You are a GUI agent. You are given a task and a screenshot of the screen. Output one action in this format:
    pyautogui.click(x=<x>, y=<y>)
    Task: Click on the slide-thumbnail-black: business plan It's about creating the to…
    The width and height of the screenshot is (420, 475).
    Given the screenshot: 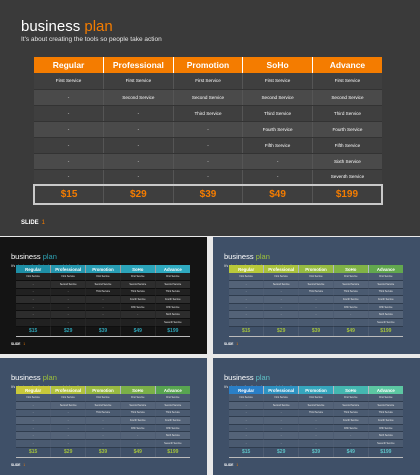 What is the action you would take?
    pyautogui.click(x=103, y=295)
    